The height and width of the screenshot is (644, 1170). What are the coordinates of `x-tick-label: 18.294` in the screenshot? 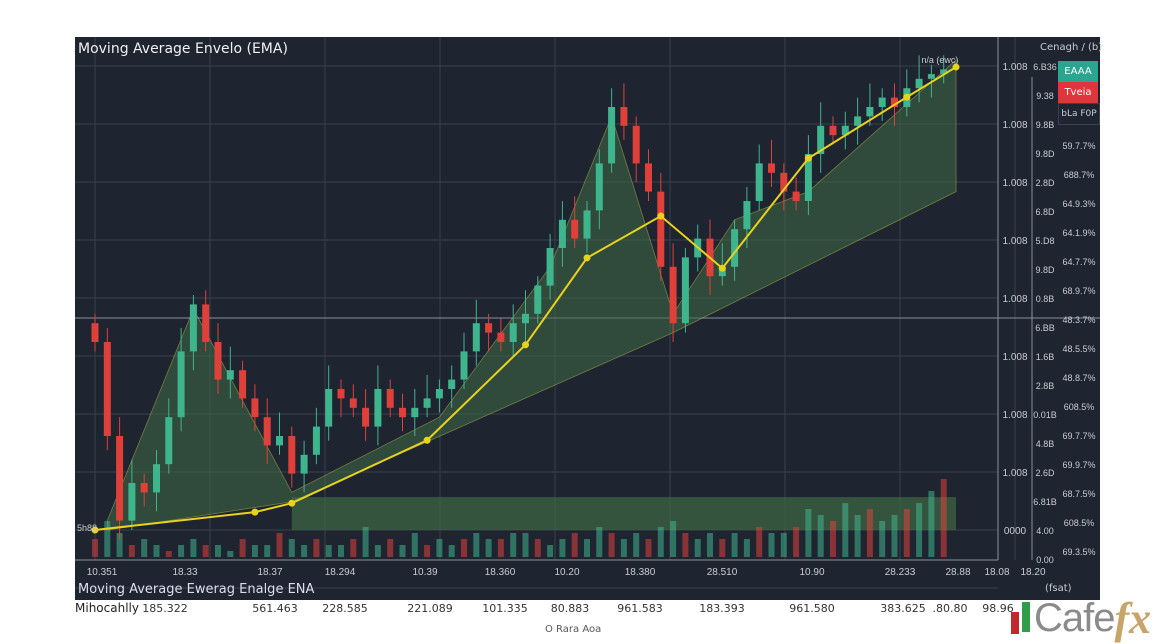 It's located at (340, 572).